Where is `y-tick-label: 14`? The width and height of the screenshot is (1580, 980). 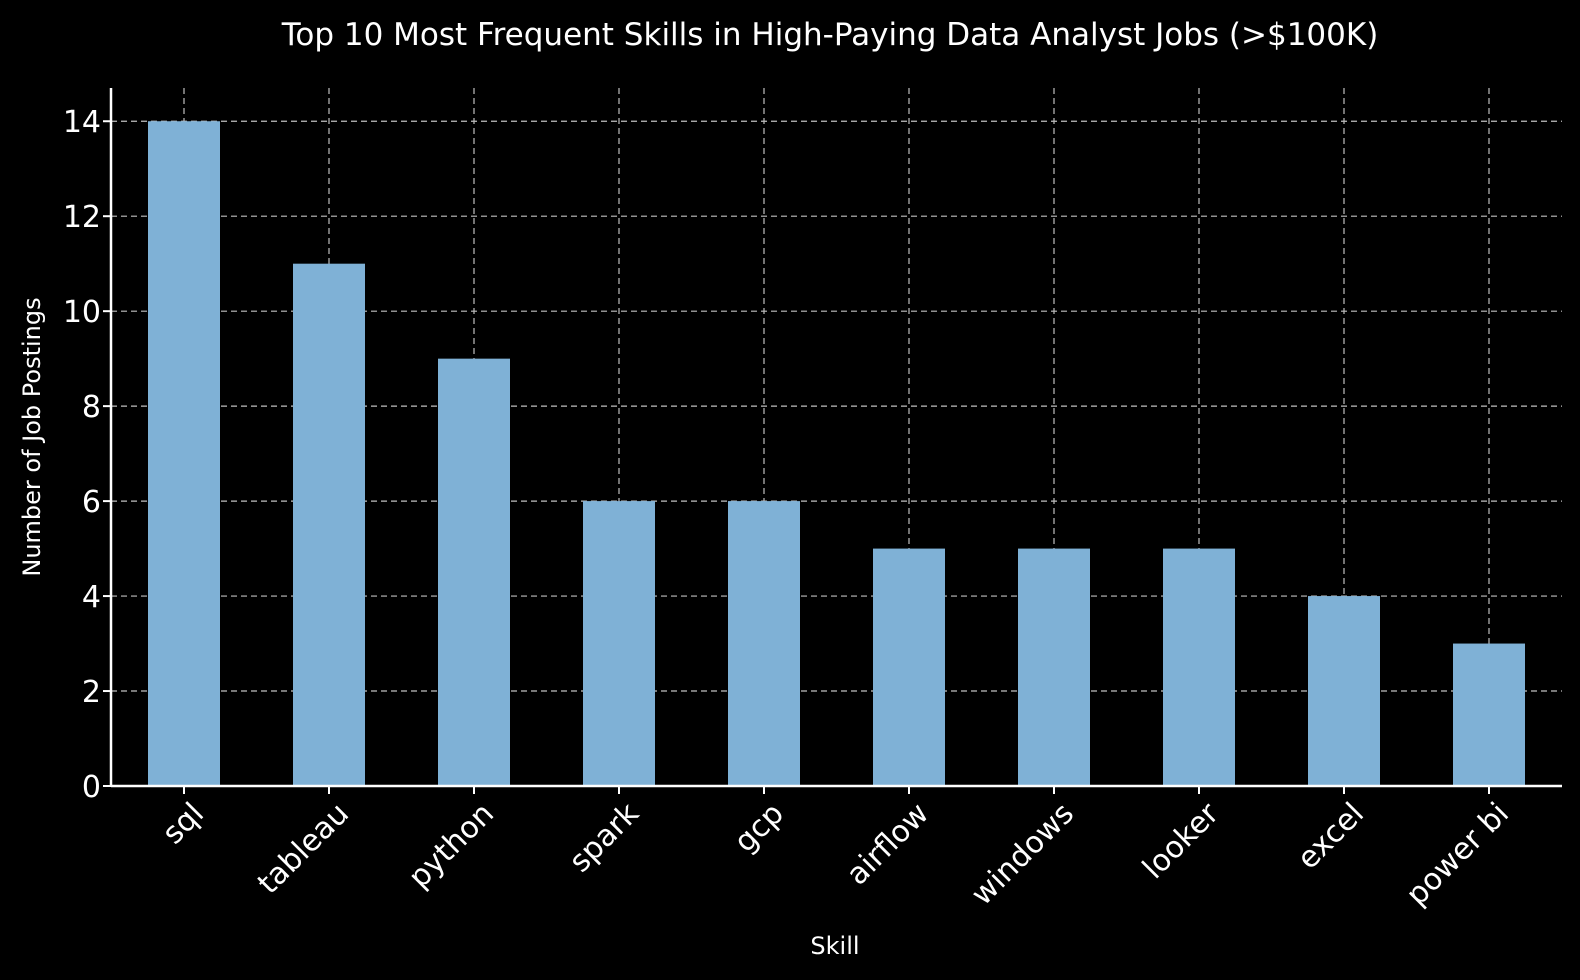 y-tick-label: 14 is located at coordinates (82, 122).